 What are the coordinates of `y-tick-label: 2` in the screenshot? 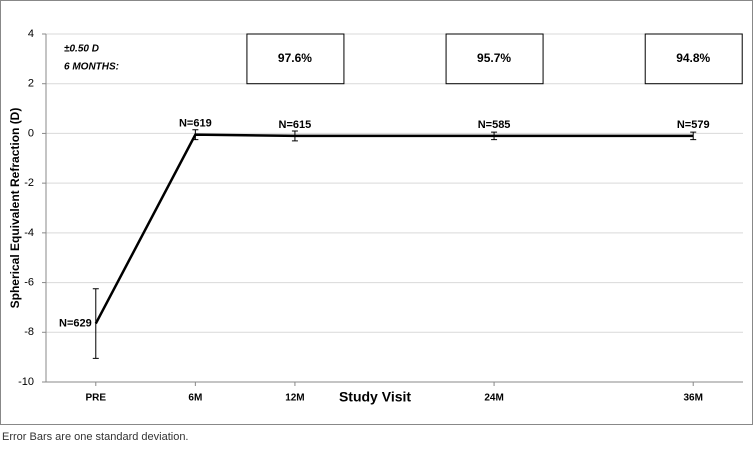 It's located at (31, 84).